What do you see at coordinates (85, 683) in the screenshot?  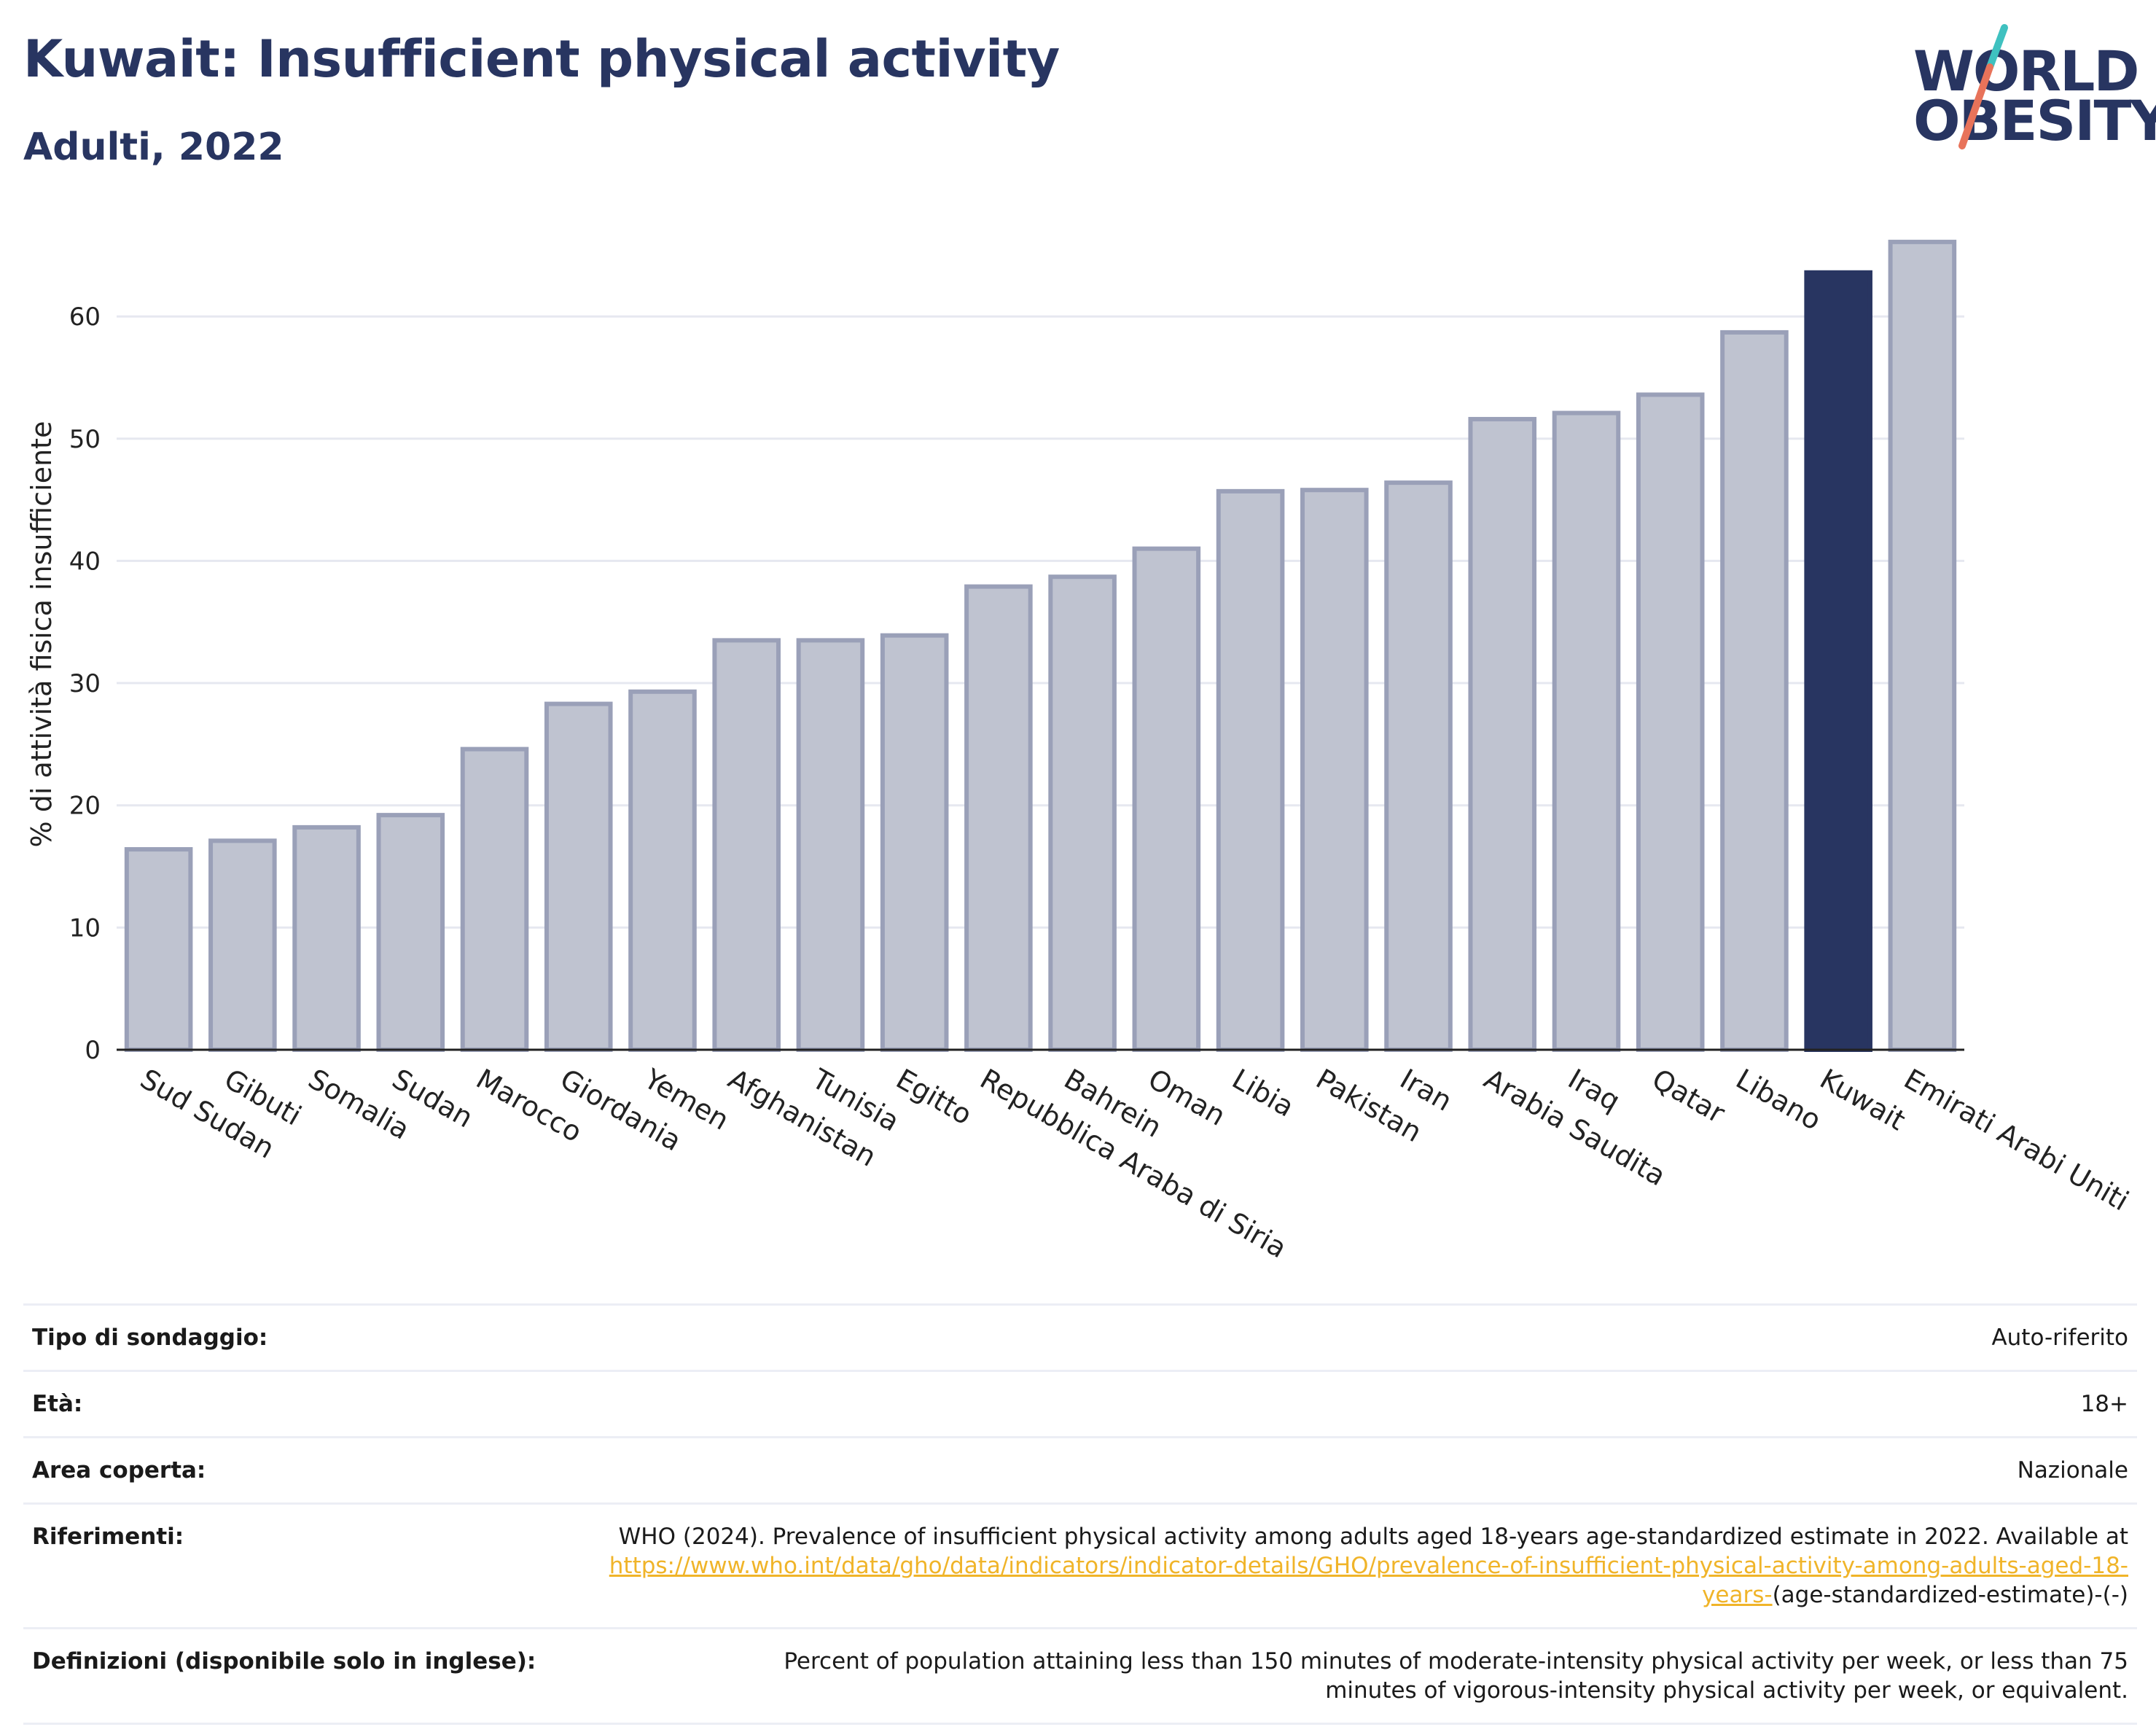 I see `y-tick-label: 30` at bounding box center [85, 683].